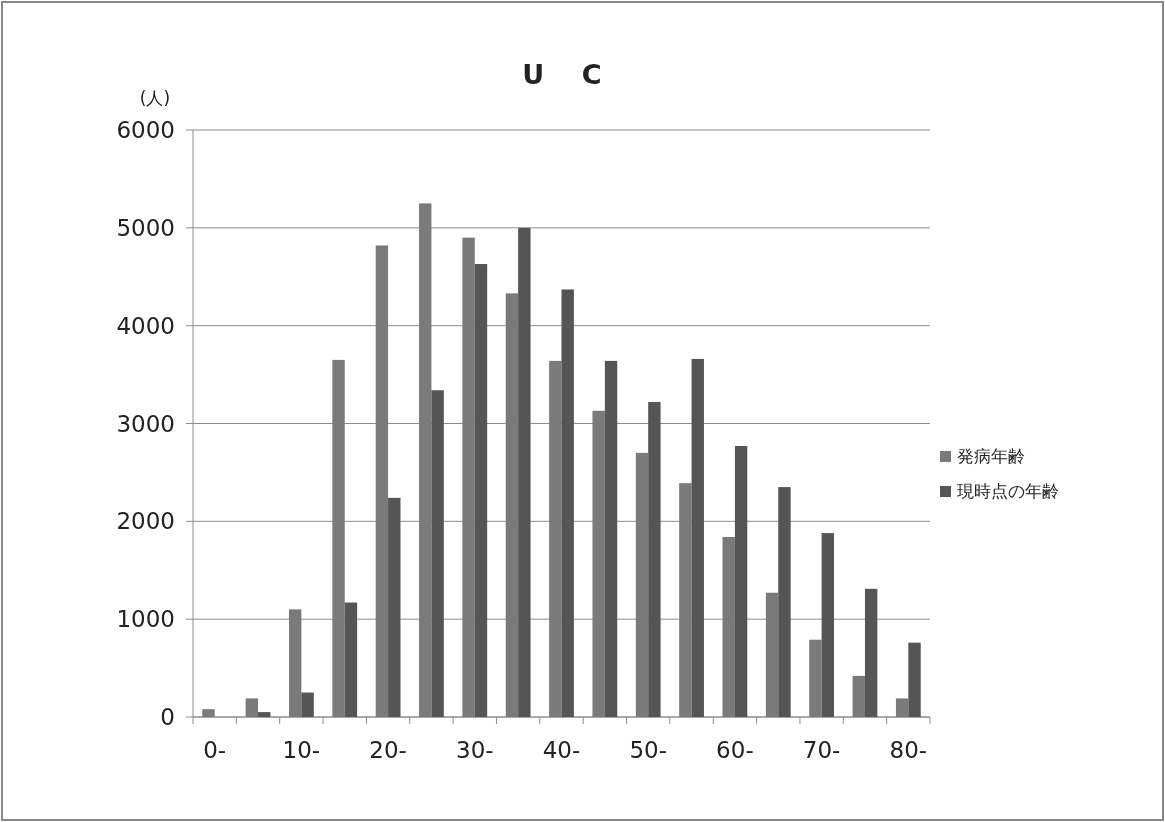  What do you see at coordinates (648, 750) in the screenshot?
I see `x-tick-label: 50-` at bounding box center [648, 750].